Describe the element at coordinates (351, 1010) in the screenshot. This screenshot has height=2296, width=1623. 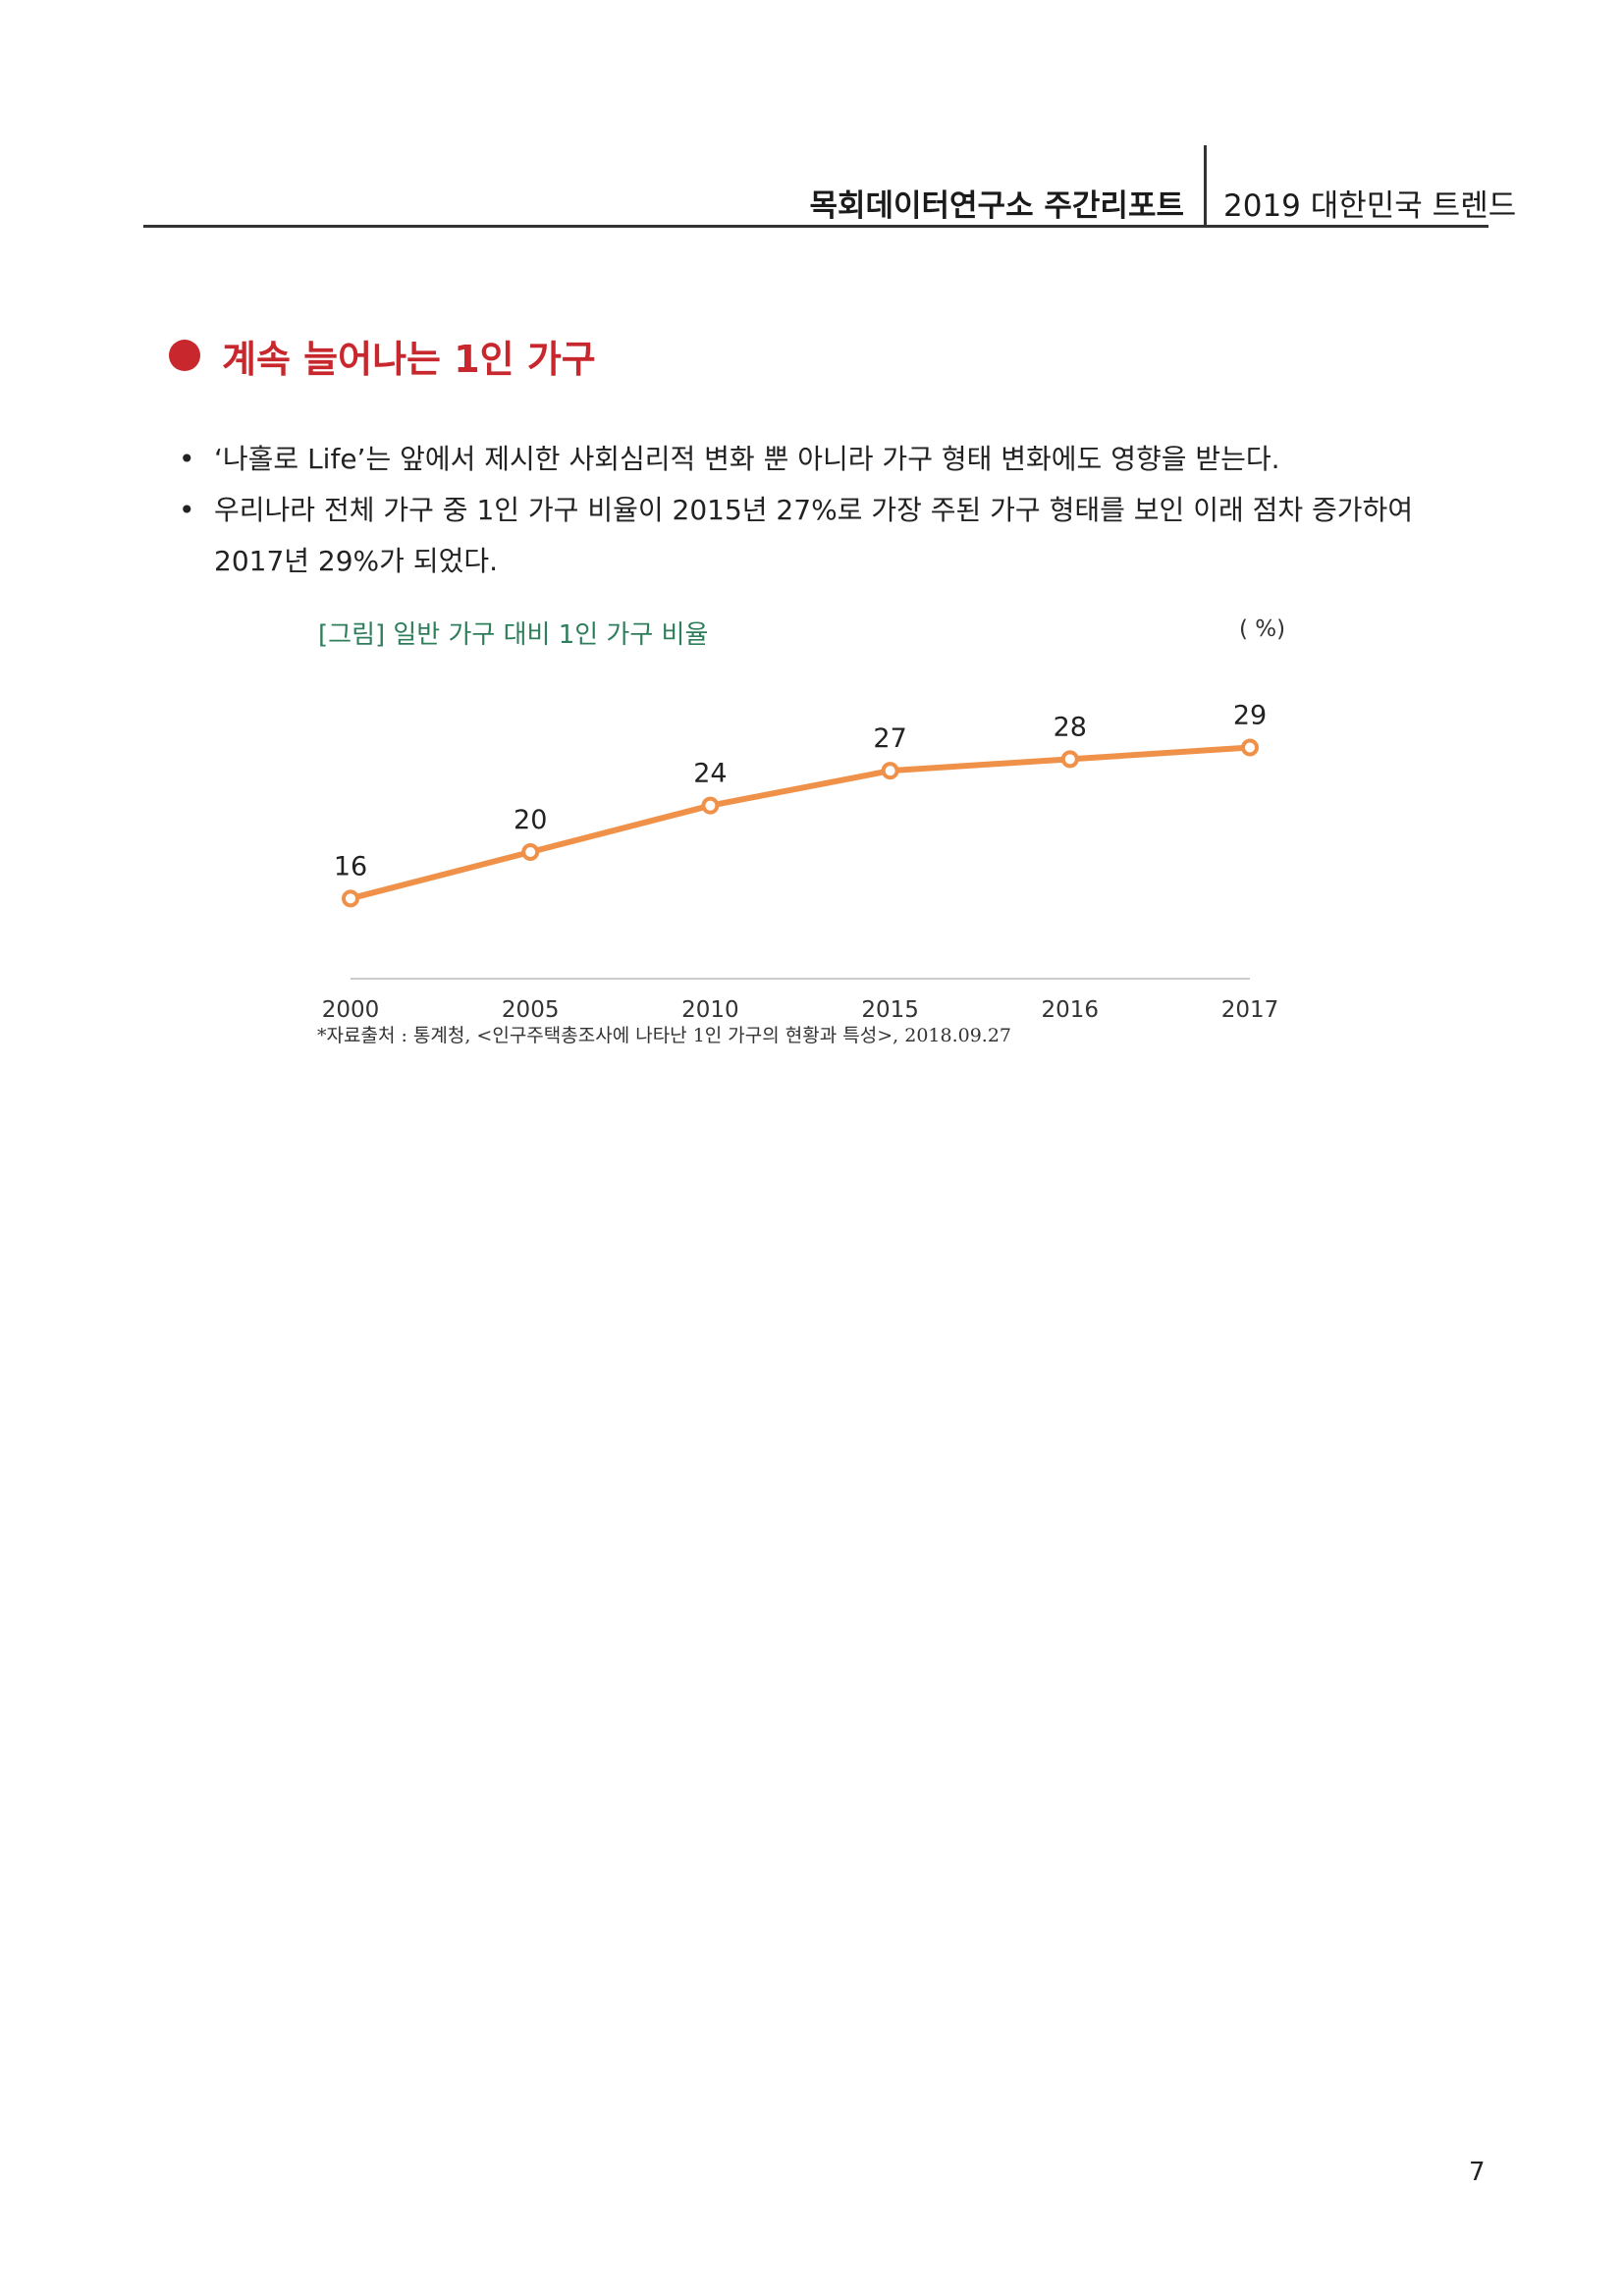
I see `x-tick-label: 2000` at that location.